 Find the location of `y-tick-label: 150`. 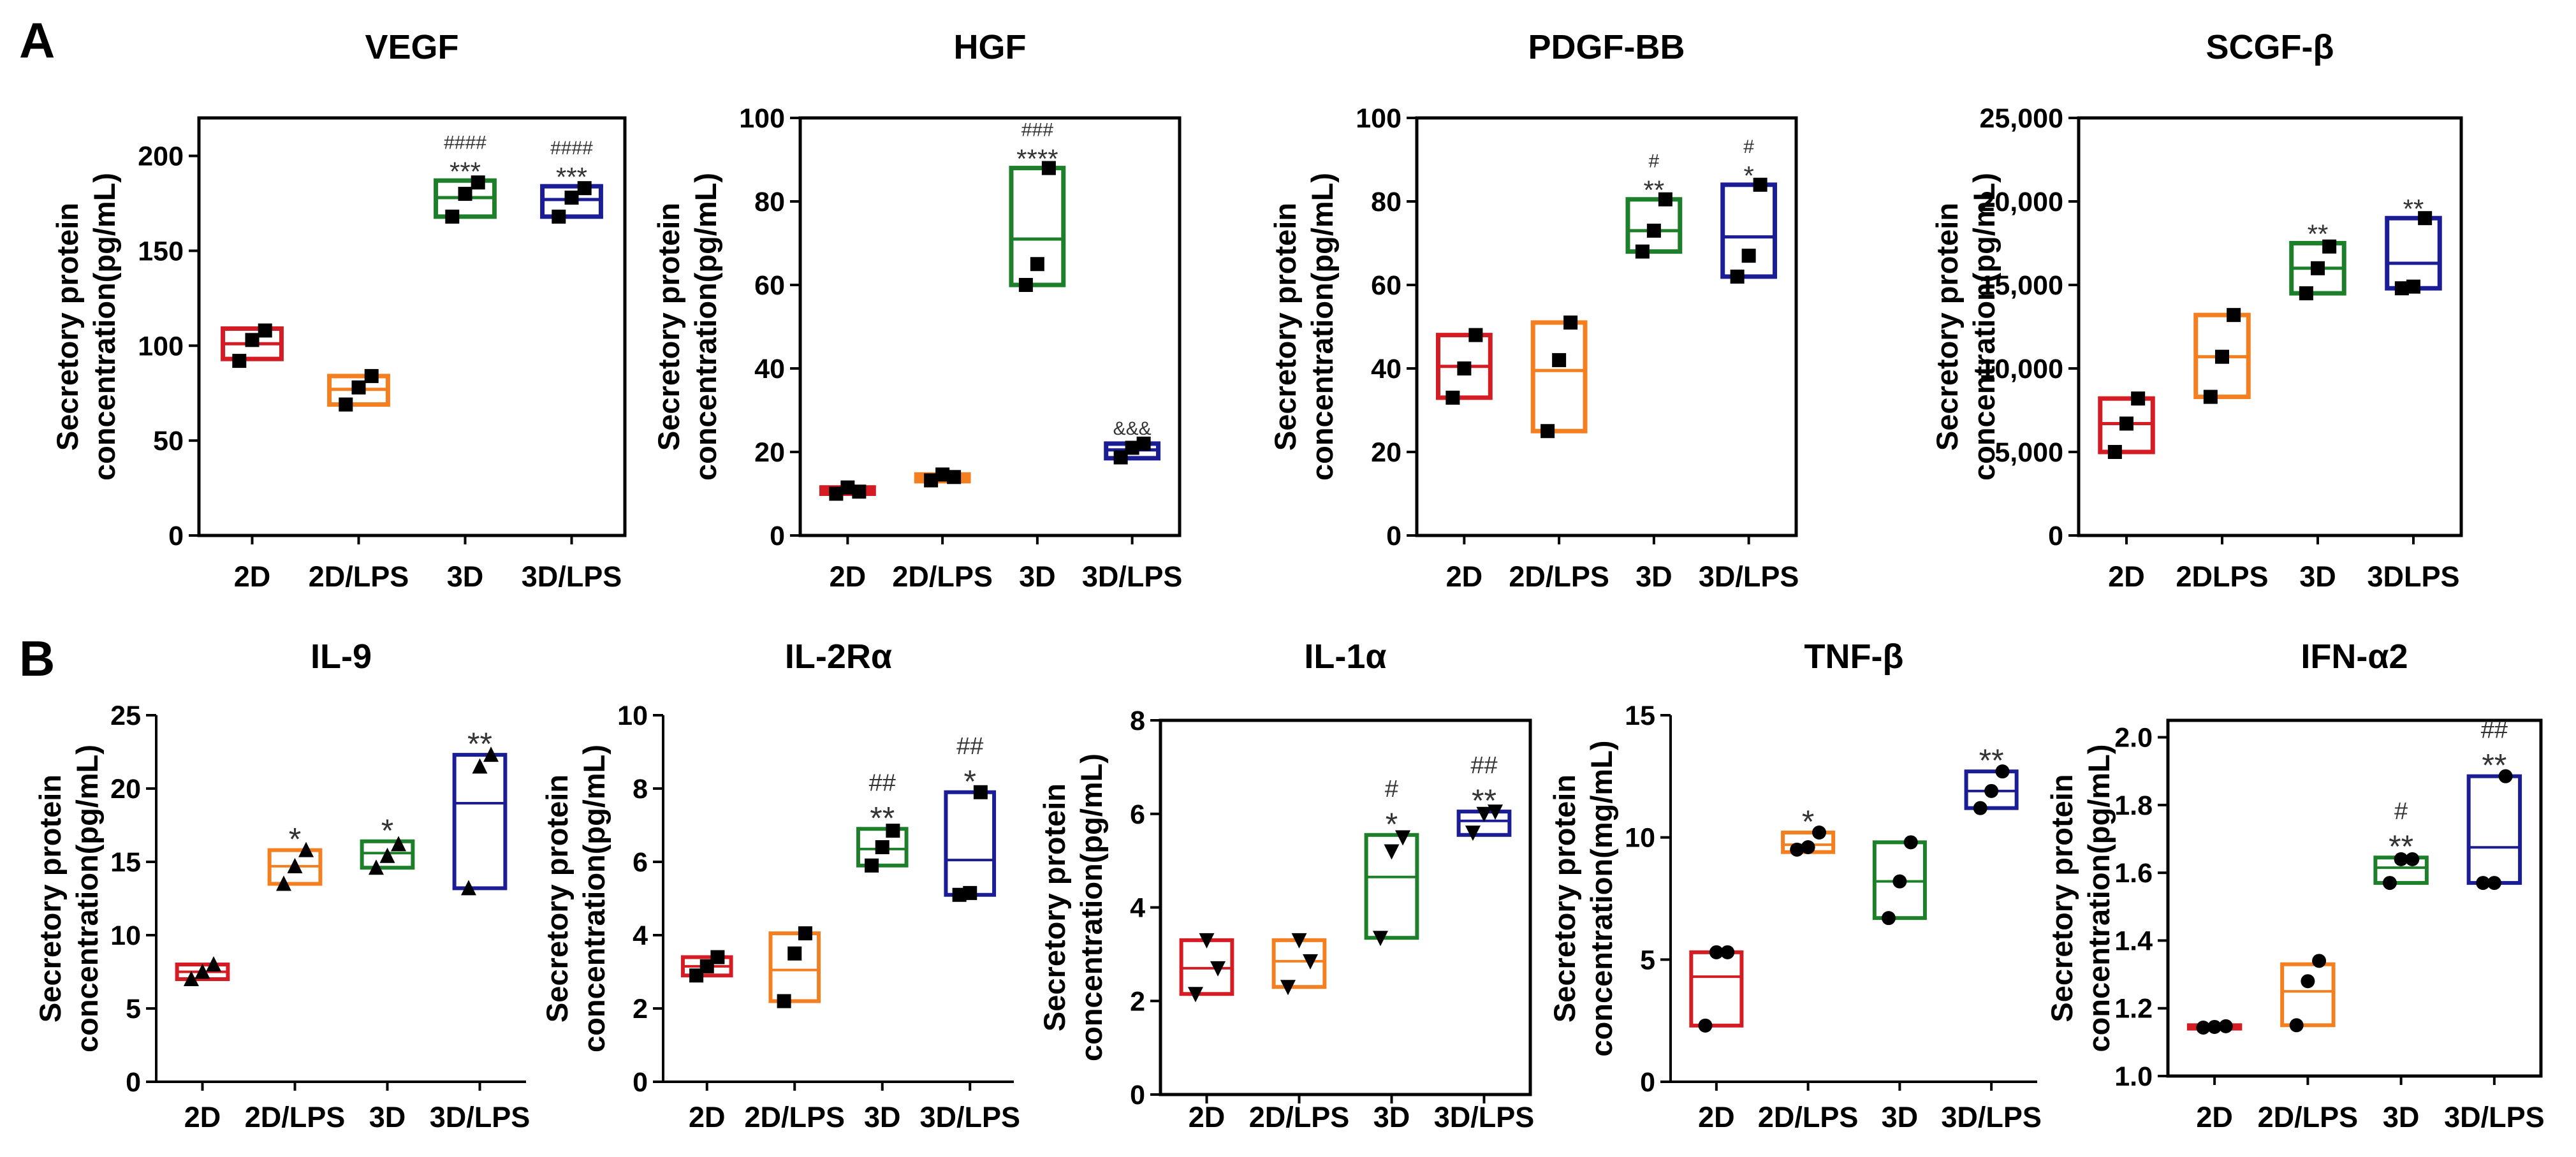

y-tick-label: 150 is located at coordinates (161, 251).